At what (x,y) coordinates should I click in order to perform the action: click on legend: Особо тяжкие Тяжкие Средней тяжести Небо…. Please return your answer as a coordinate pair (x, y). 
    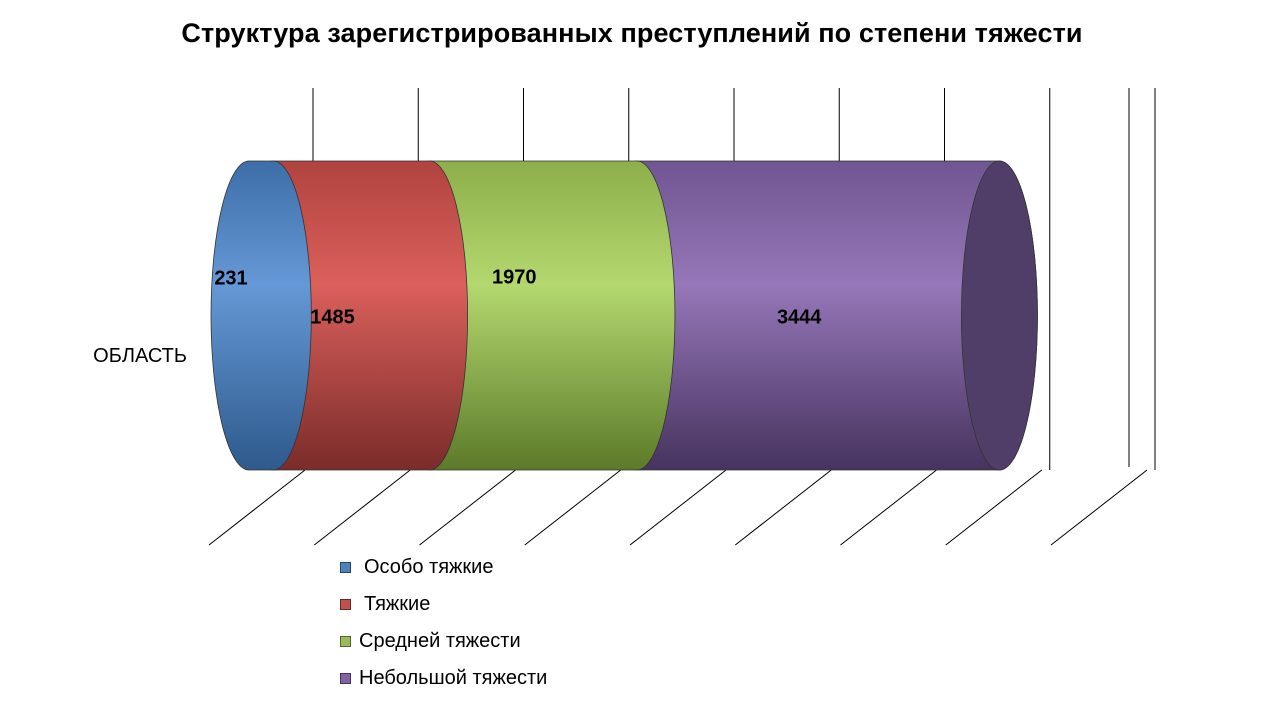
    Looking at the image, I should click on (443, 623).